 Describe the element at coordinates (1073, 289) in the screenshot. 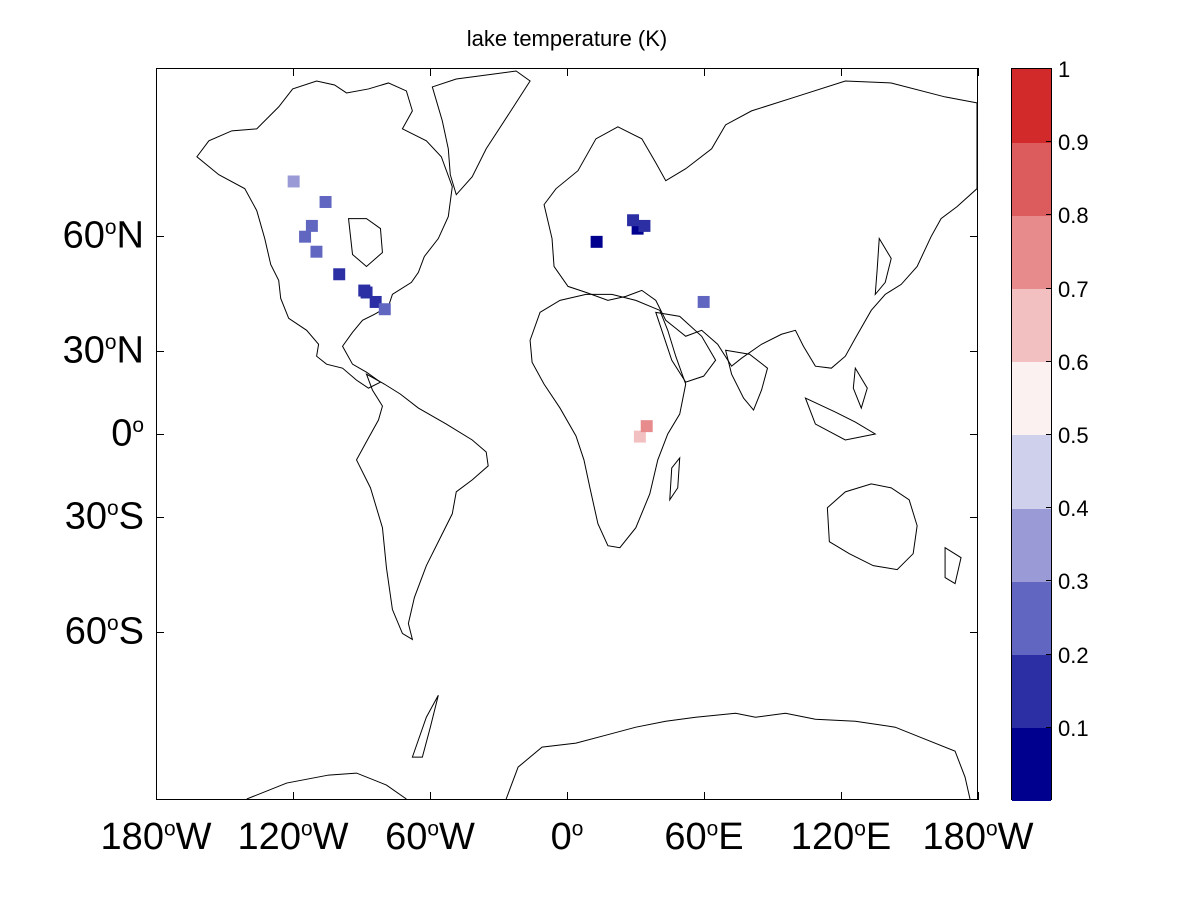

I see `colorbar-tick-label: 0.7` at that location.